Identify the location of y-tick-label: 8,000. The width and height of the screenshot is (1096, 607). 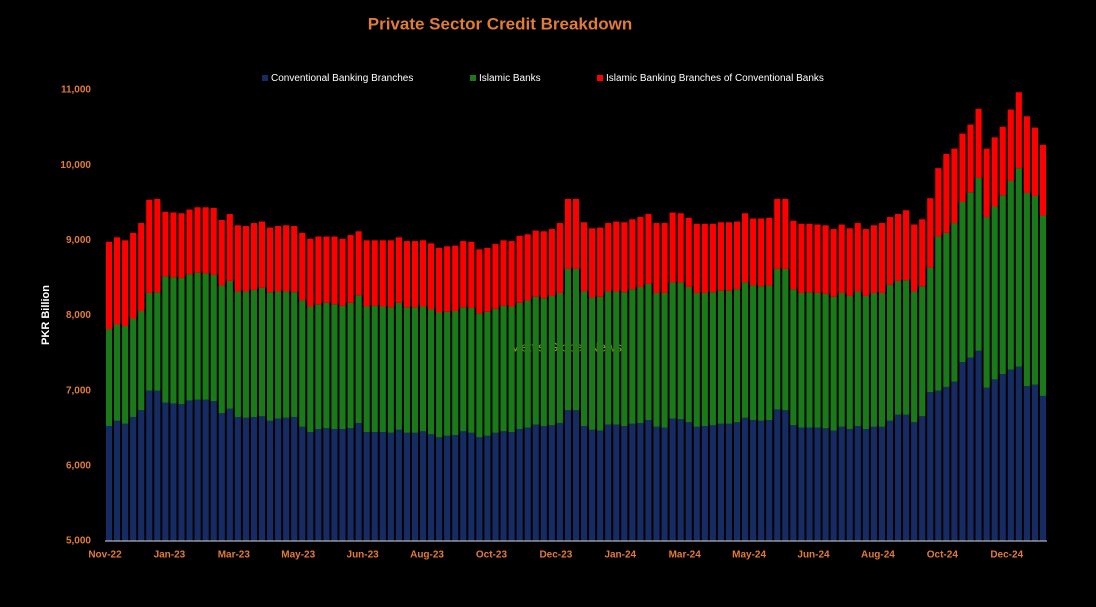
(78, 315).